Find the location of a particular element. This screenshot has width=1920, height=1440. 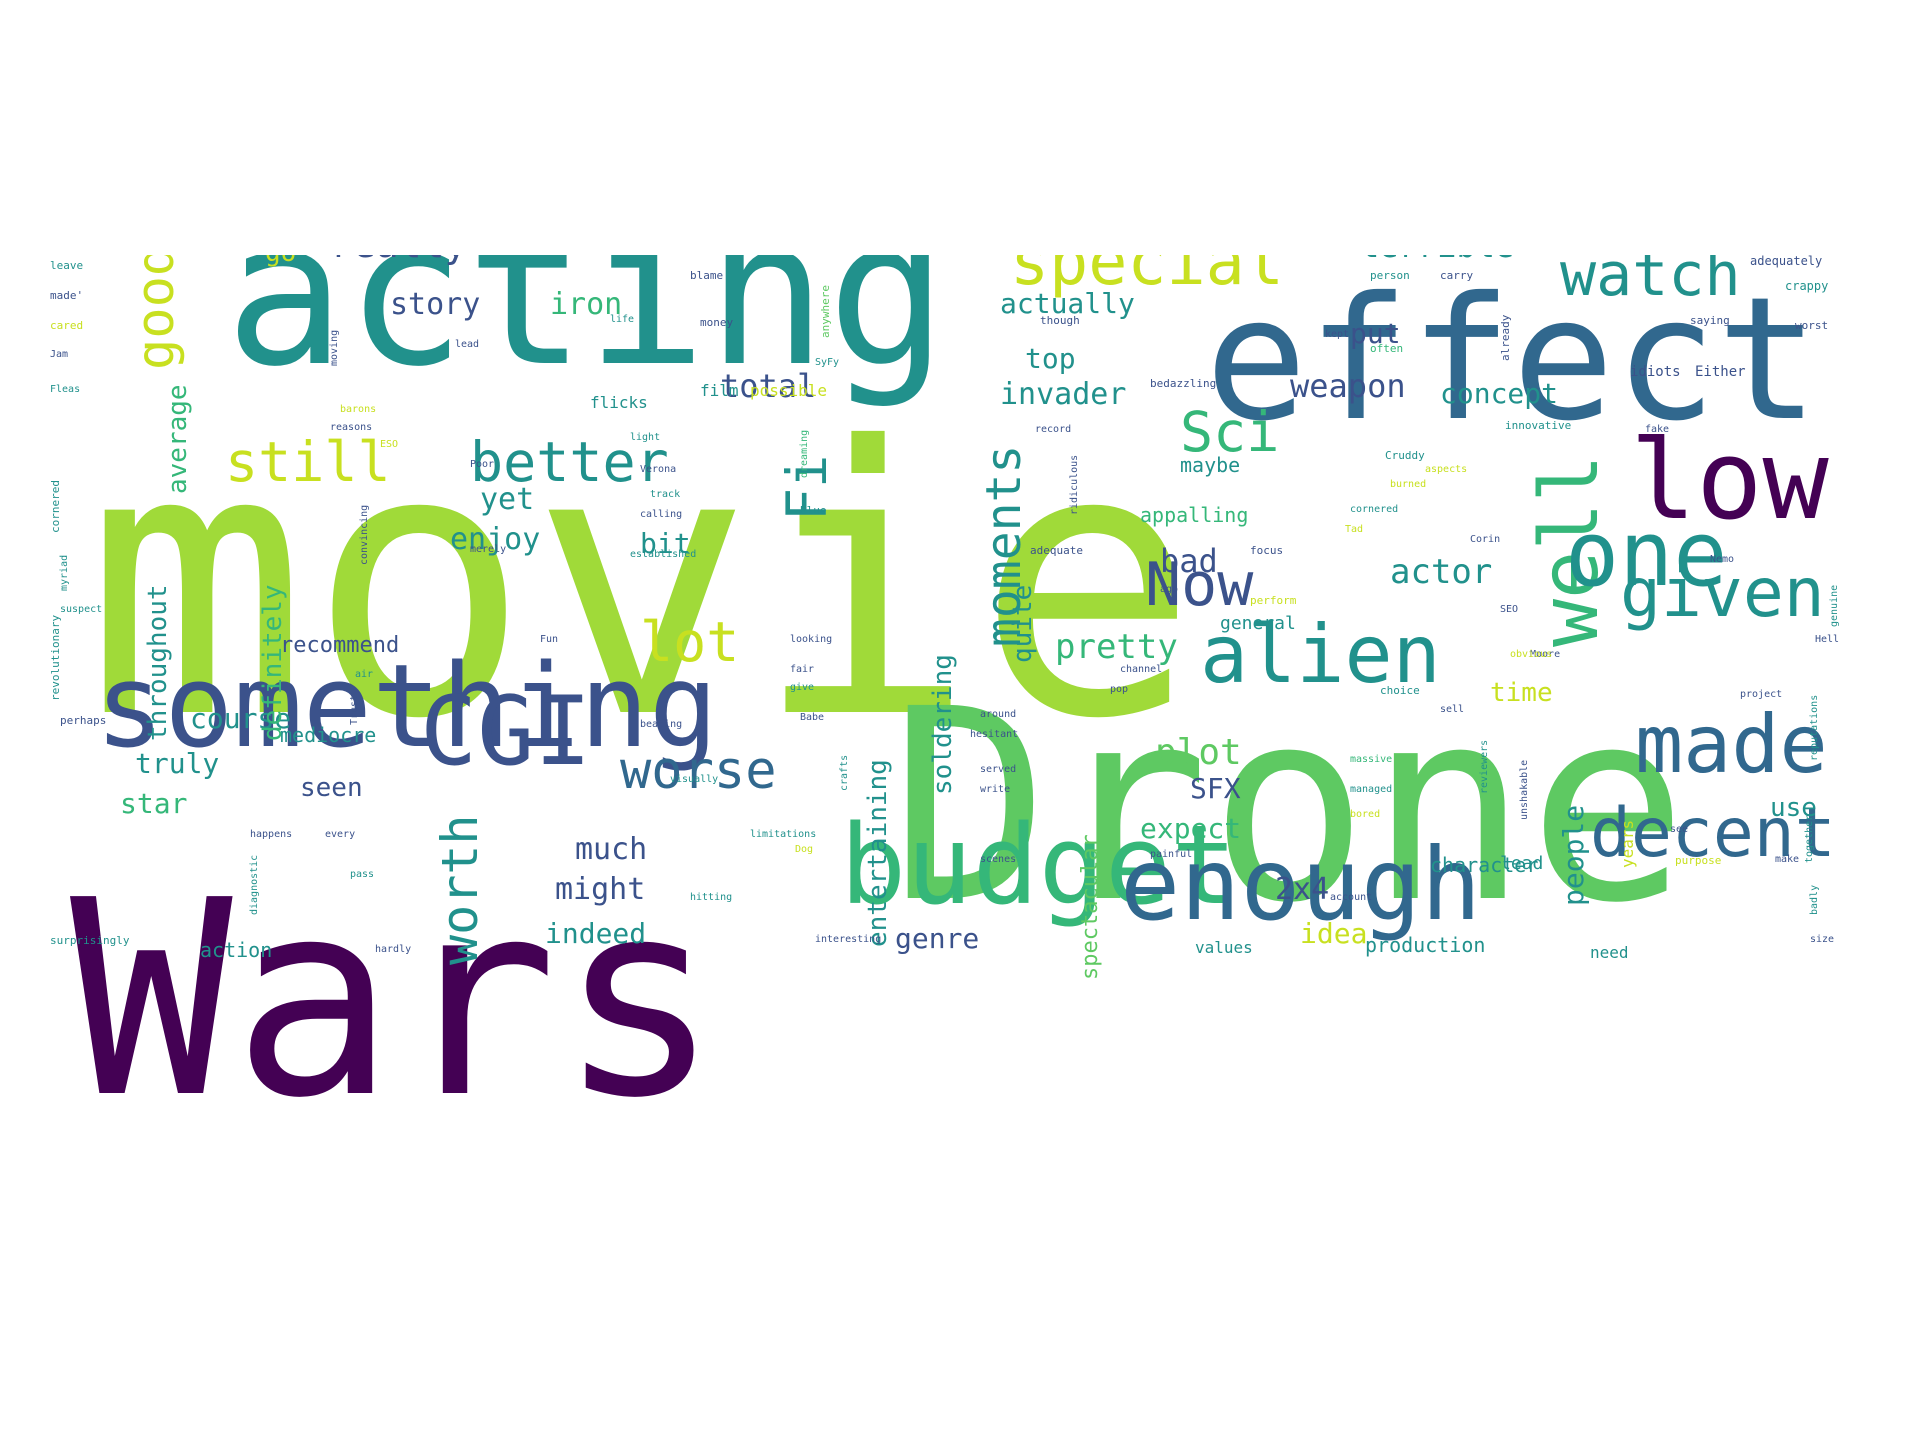

word: still is located at coordinates (308, 462).